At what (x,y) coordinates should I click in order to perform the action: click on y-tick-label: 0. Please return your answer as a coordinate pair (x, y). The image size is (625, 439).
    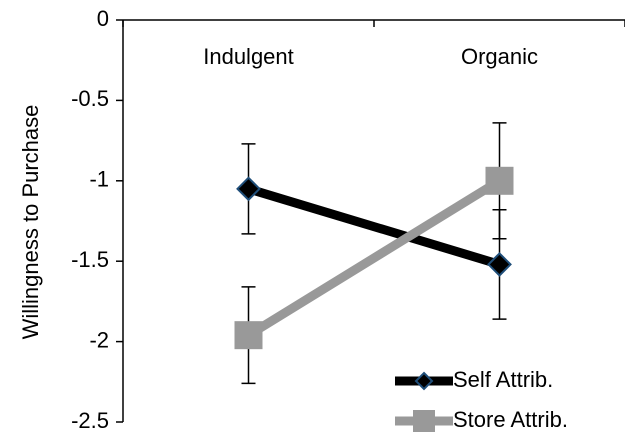
    Looking at the image, I should click on (103, 18).